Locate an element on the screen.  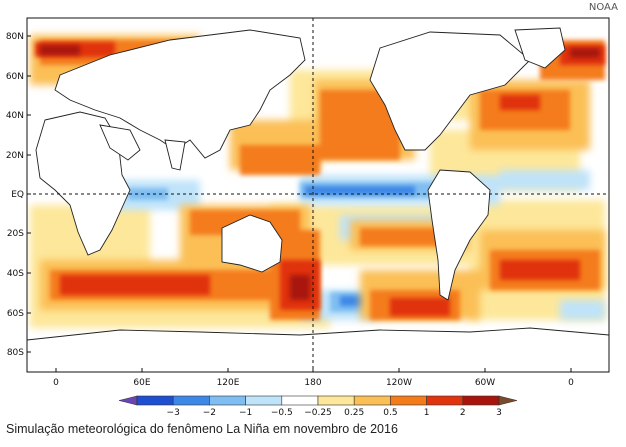
colorbar is located at coordinates (318, 400).